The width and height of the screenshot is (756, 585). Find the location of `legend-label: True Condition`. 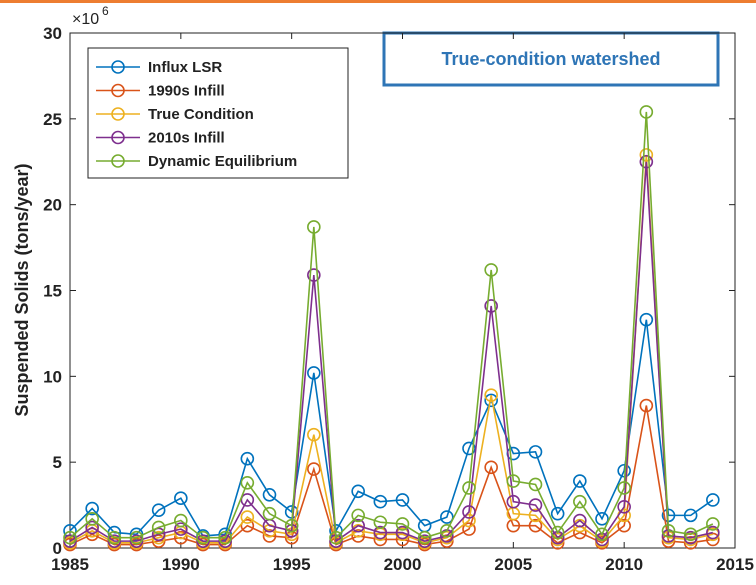

legend-label: True Condition is located at coordinates (201, 114).